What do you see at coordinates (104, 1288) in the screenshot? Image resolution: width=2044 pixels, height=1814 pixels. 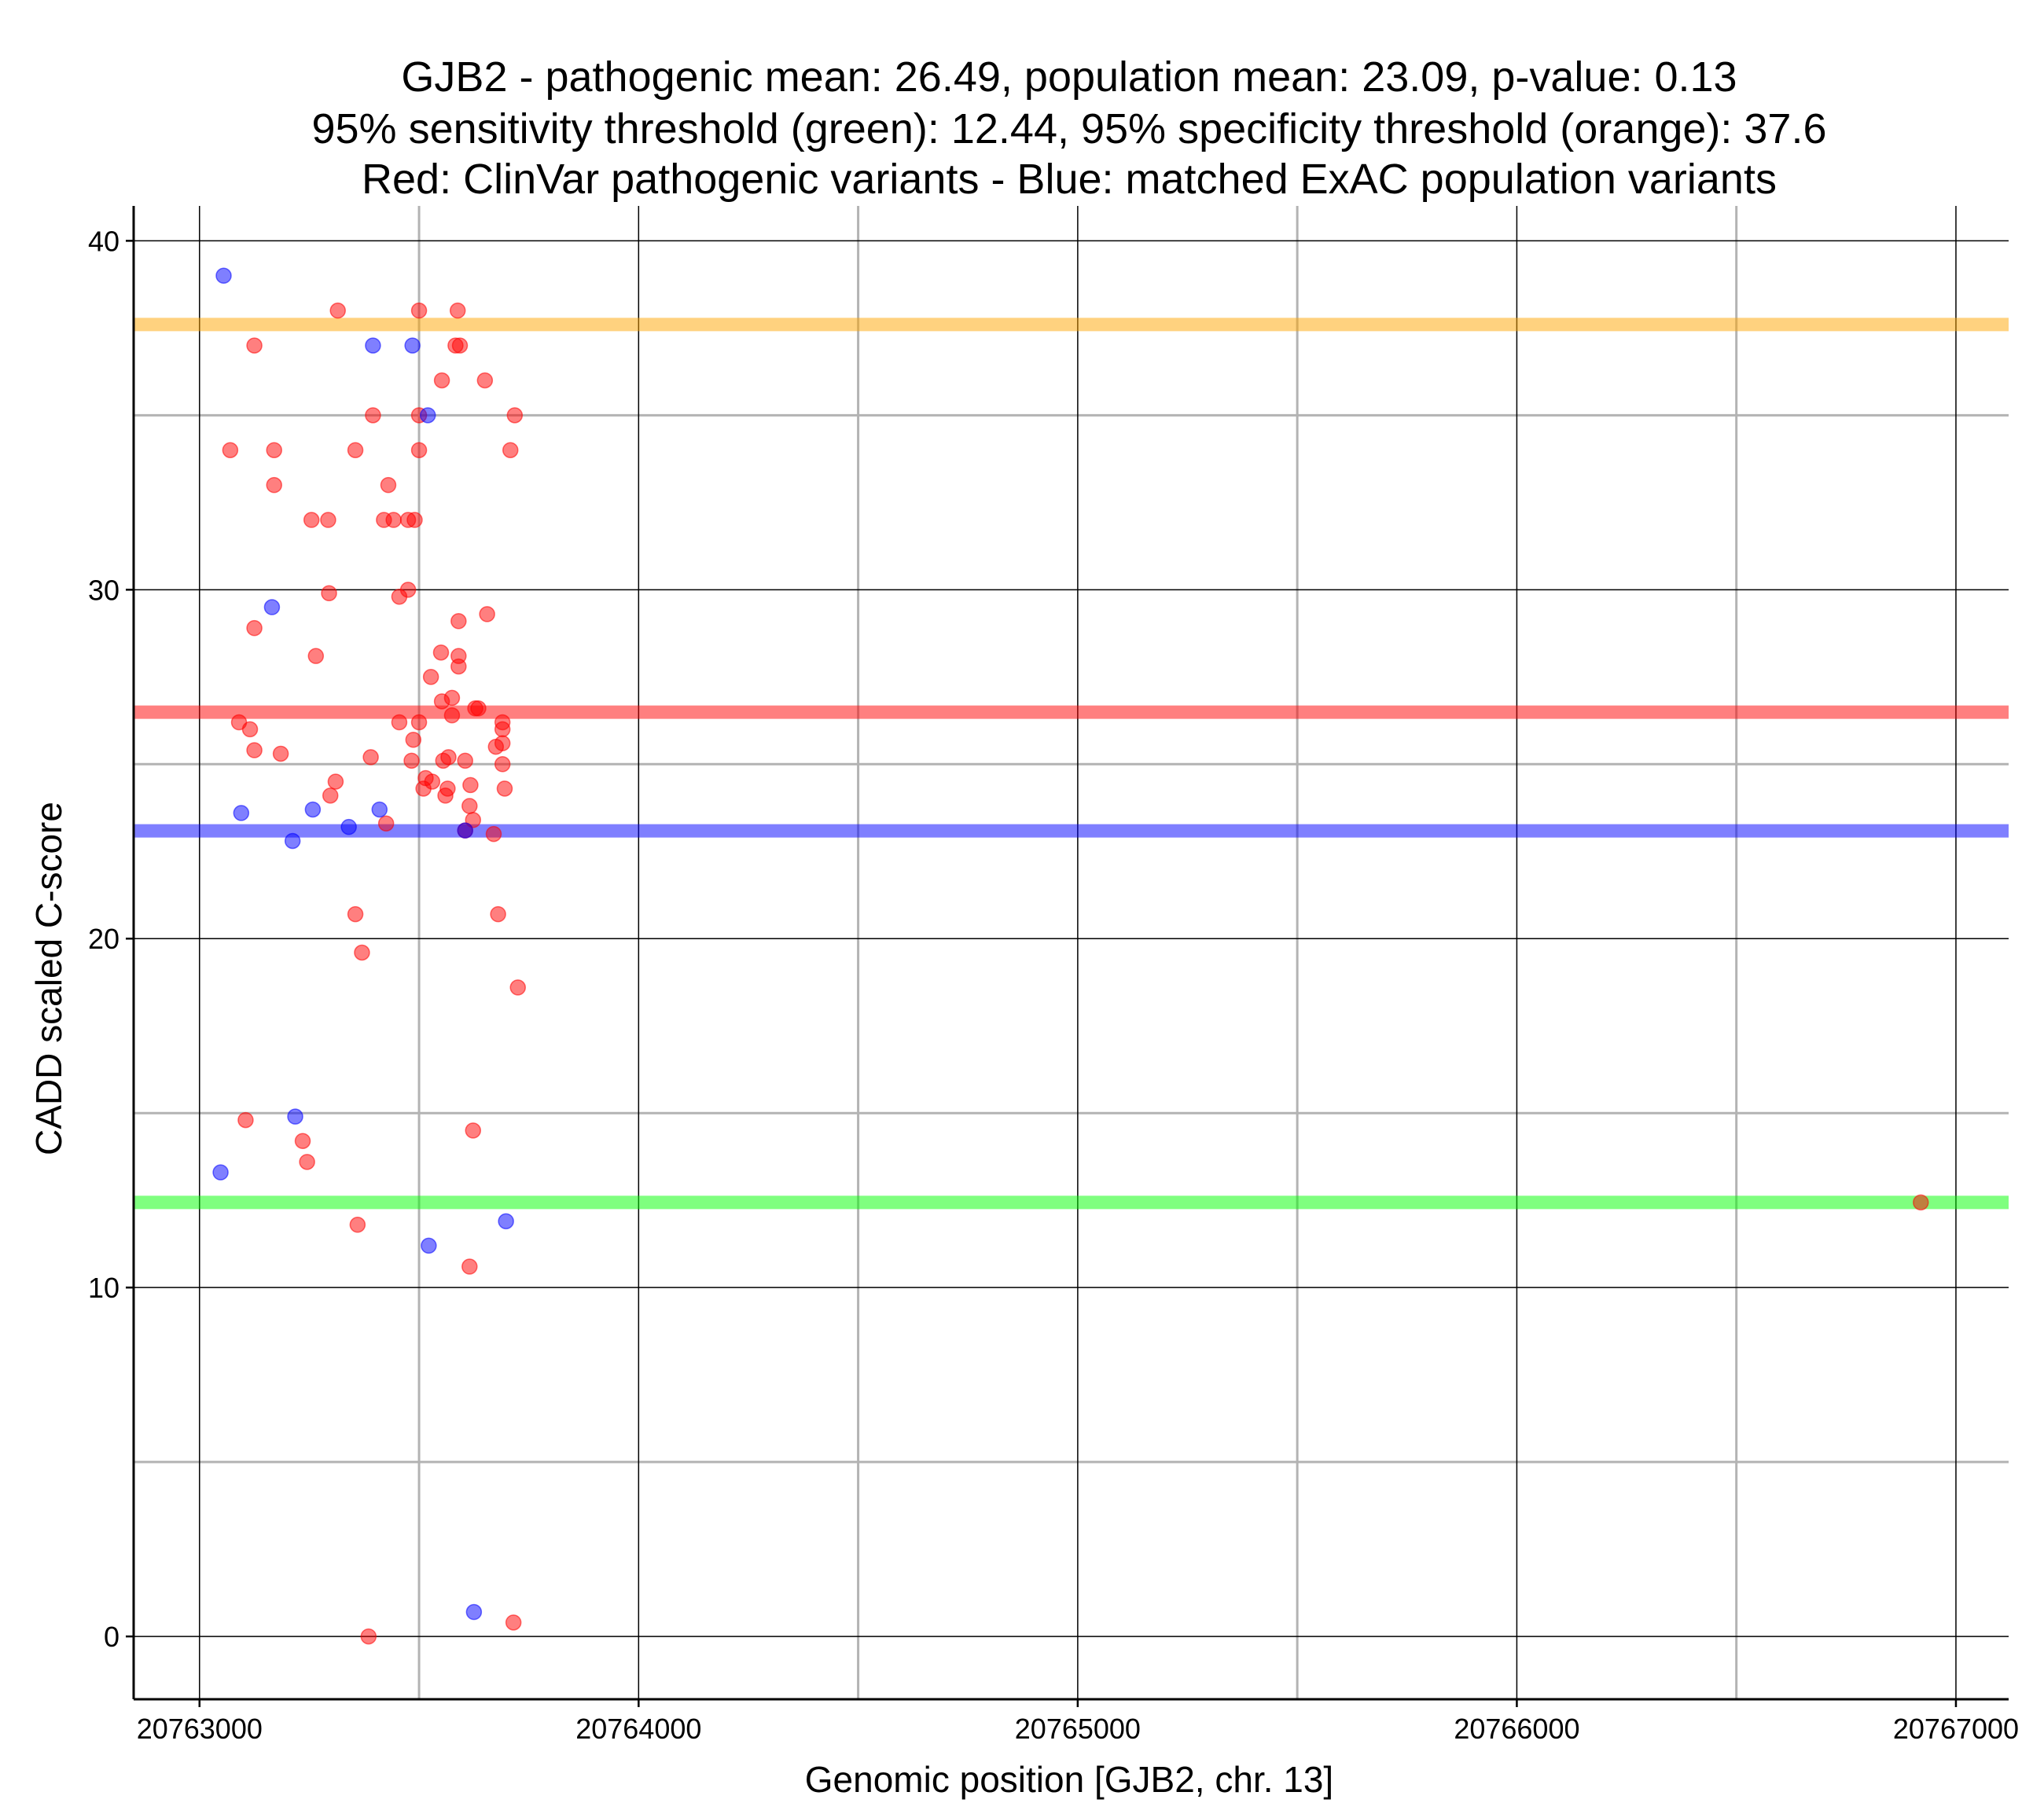 I see `y-tick-label: 10` at bounding box center [104, 1288].